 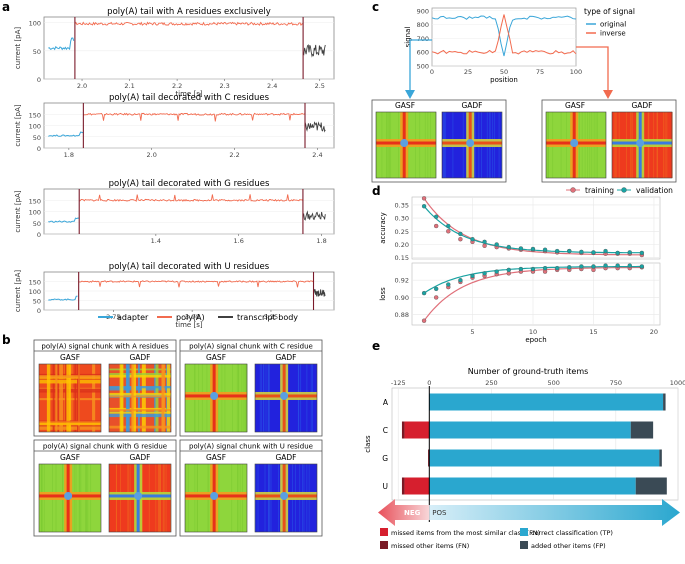 What do you see at coordinates (553, 383) in the screenshot?
I see `x-tick-label: 500` at bounding box center [553, 383].